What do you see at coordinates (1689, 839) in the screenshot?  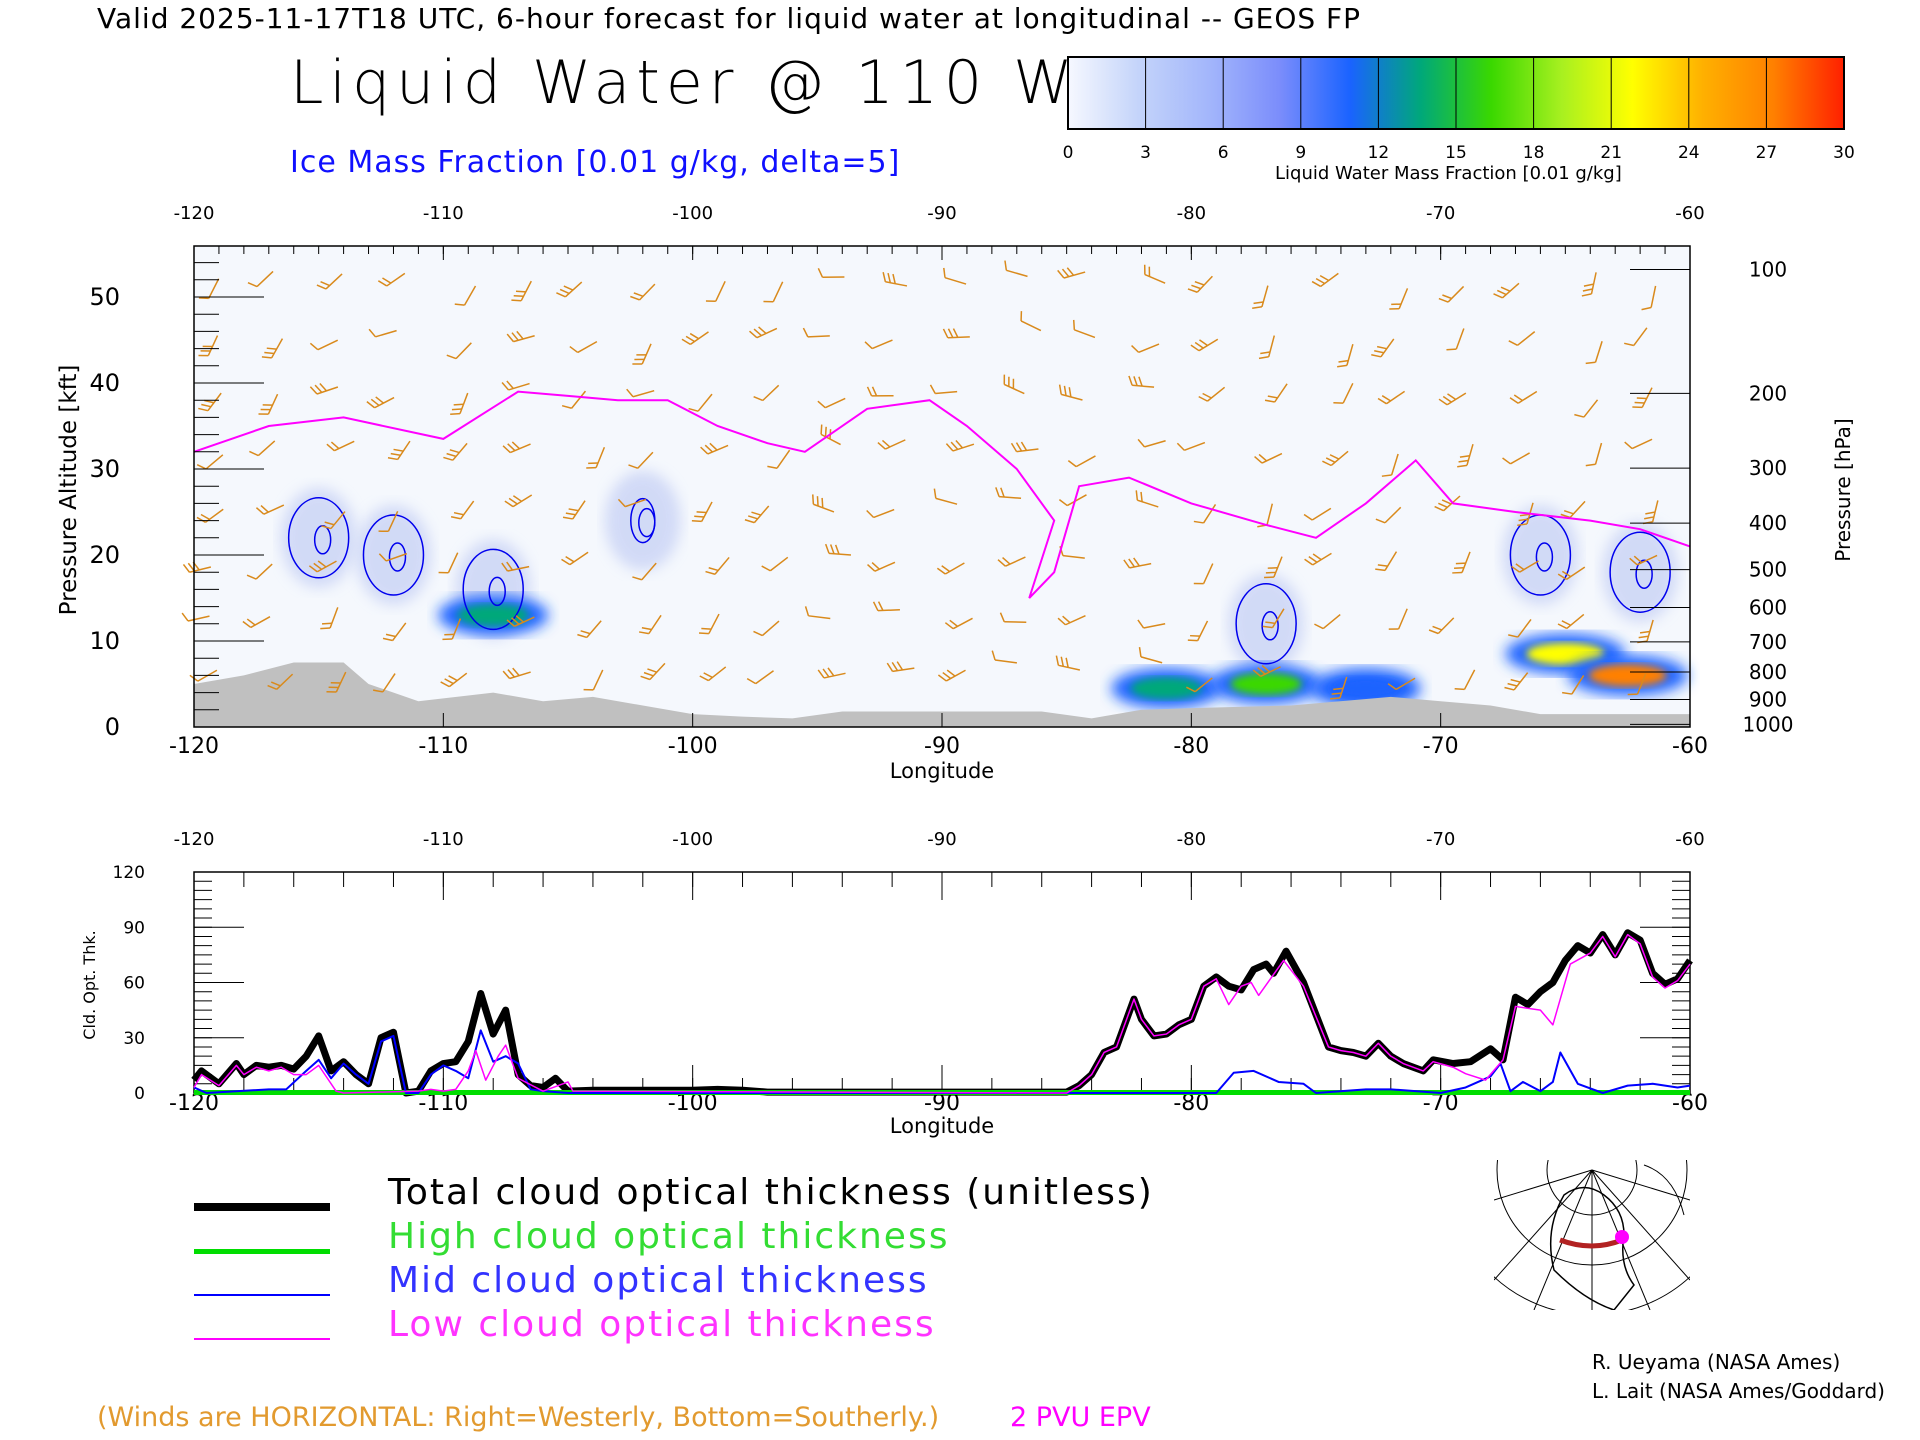 I see `x-tick-label-top: -60` at bounding box center [1689, 839].